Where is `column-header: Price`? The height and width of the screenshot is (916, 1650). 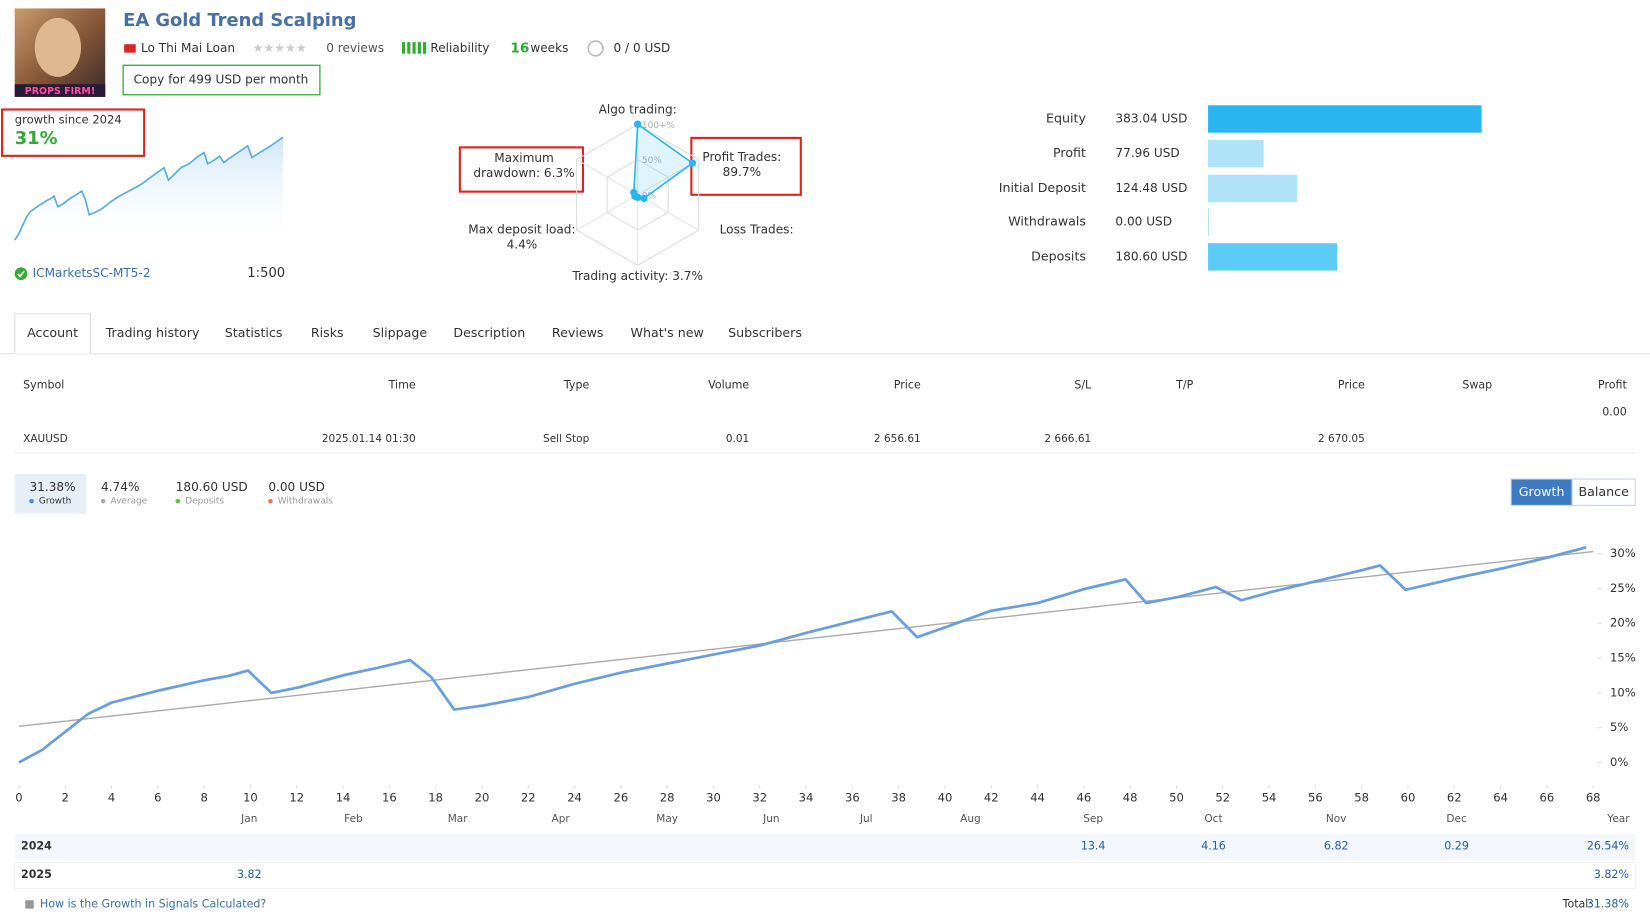
column-header: Price is located at coordinates (907, 384).